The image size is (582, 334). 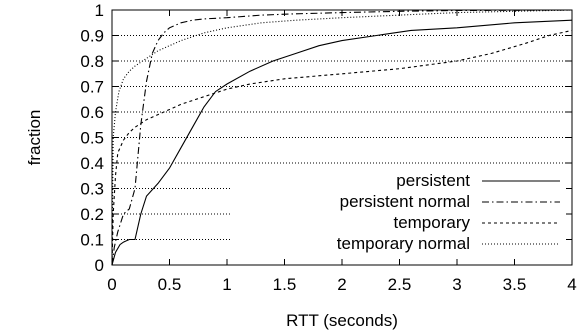 I want to click on legend-label: temporary, so click(x=431, y=222).